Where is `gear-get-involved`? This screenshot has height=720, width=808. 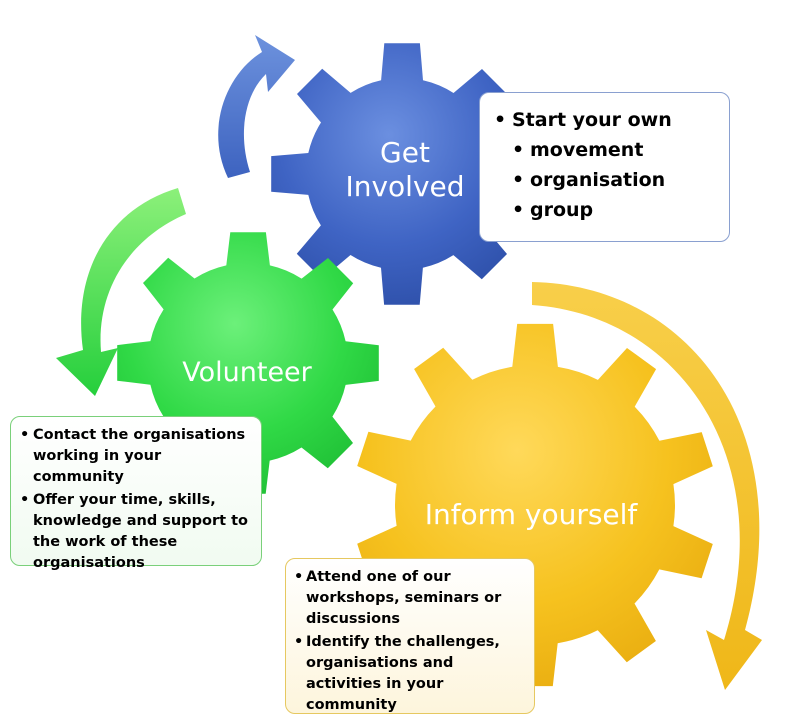
gear-get-involved is located at coordinates (402, 174).